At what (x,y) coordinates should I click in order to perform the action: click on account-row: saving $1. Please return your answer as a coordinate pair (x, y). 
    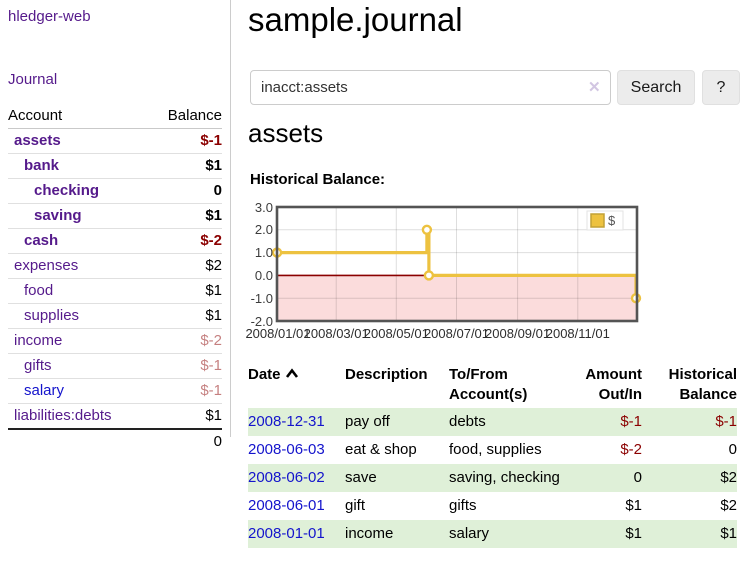
    Looking at the image, I should click on (115, 216).